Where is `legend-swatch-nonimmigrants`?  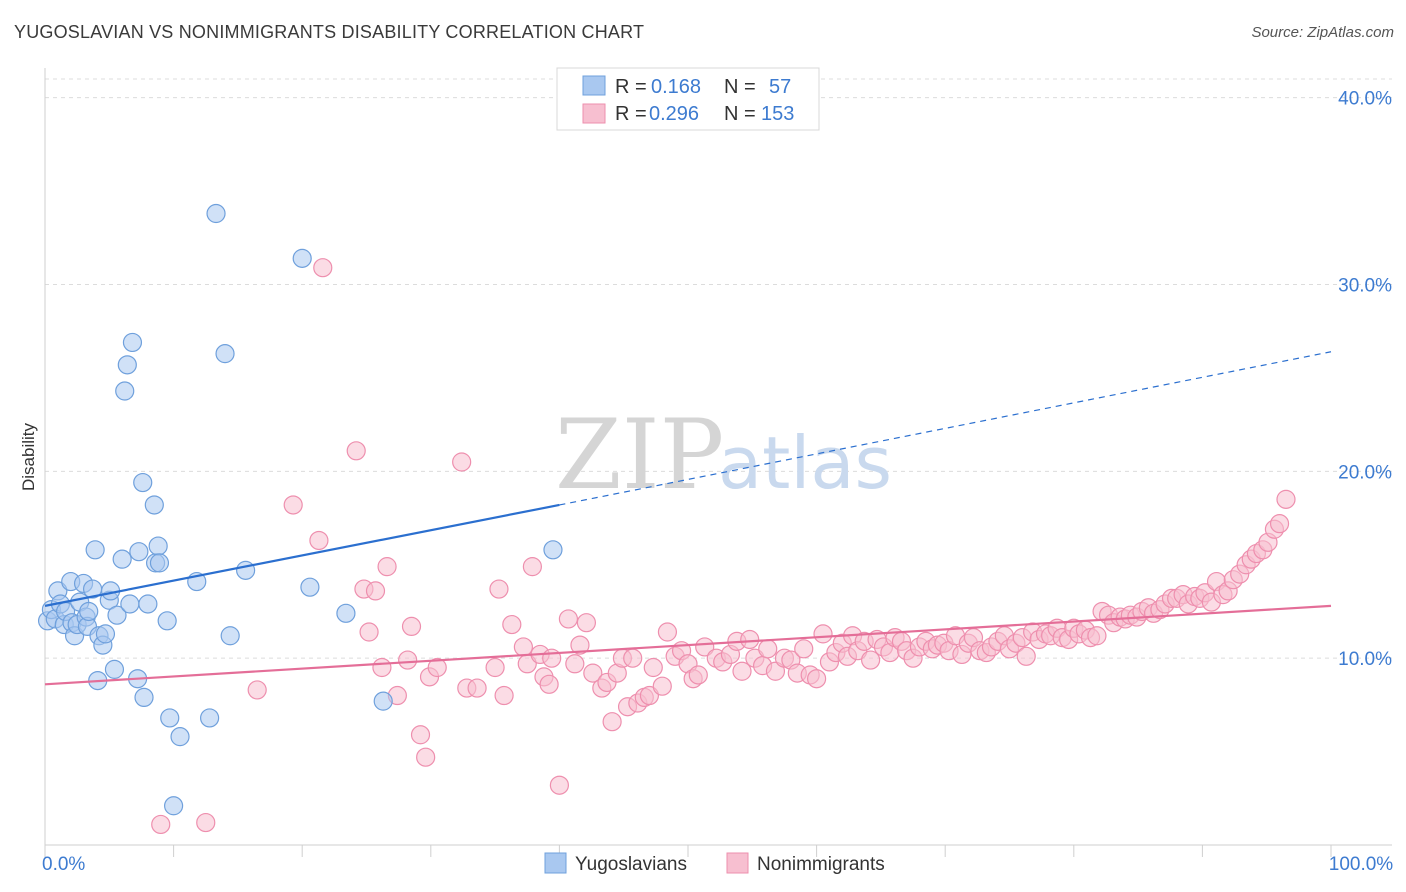 legend-swatch-nonimmigrants is located at coordinates (594, 113).